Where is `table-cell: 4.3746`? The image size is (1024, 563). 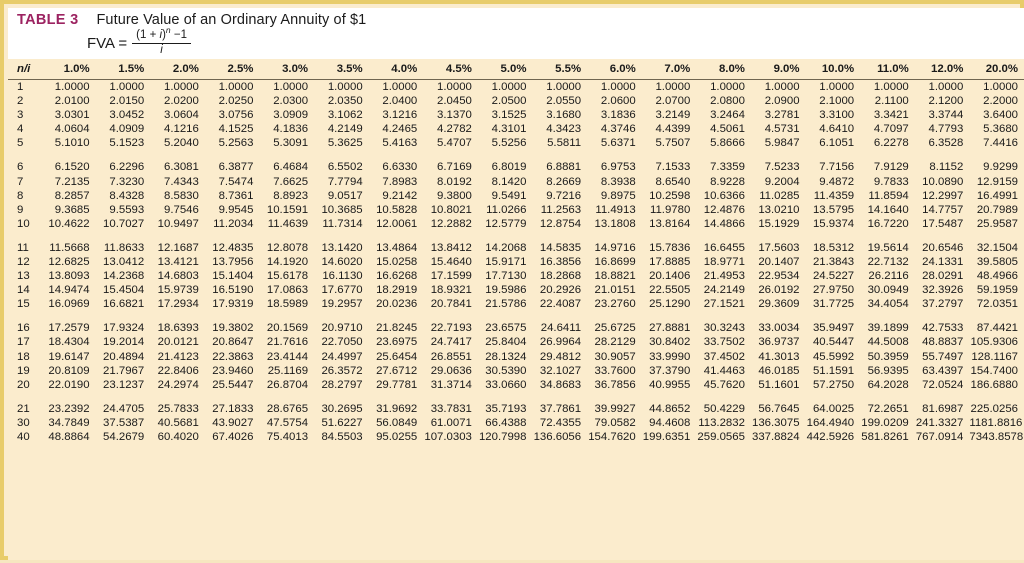 table-cell: 4.3746 is located at coordinates (618, 129).